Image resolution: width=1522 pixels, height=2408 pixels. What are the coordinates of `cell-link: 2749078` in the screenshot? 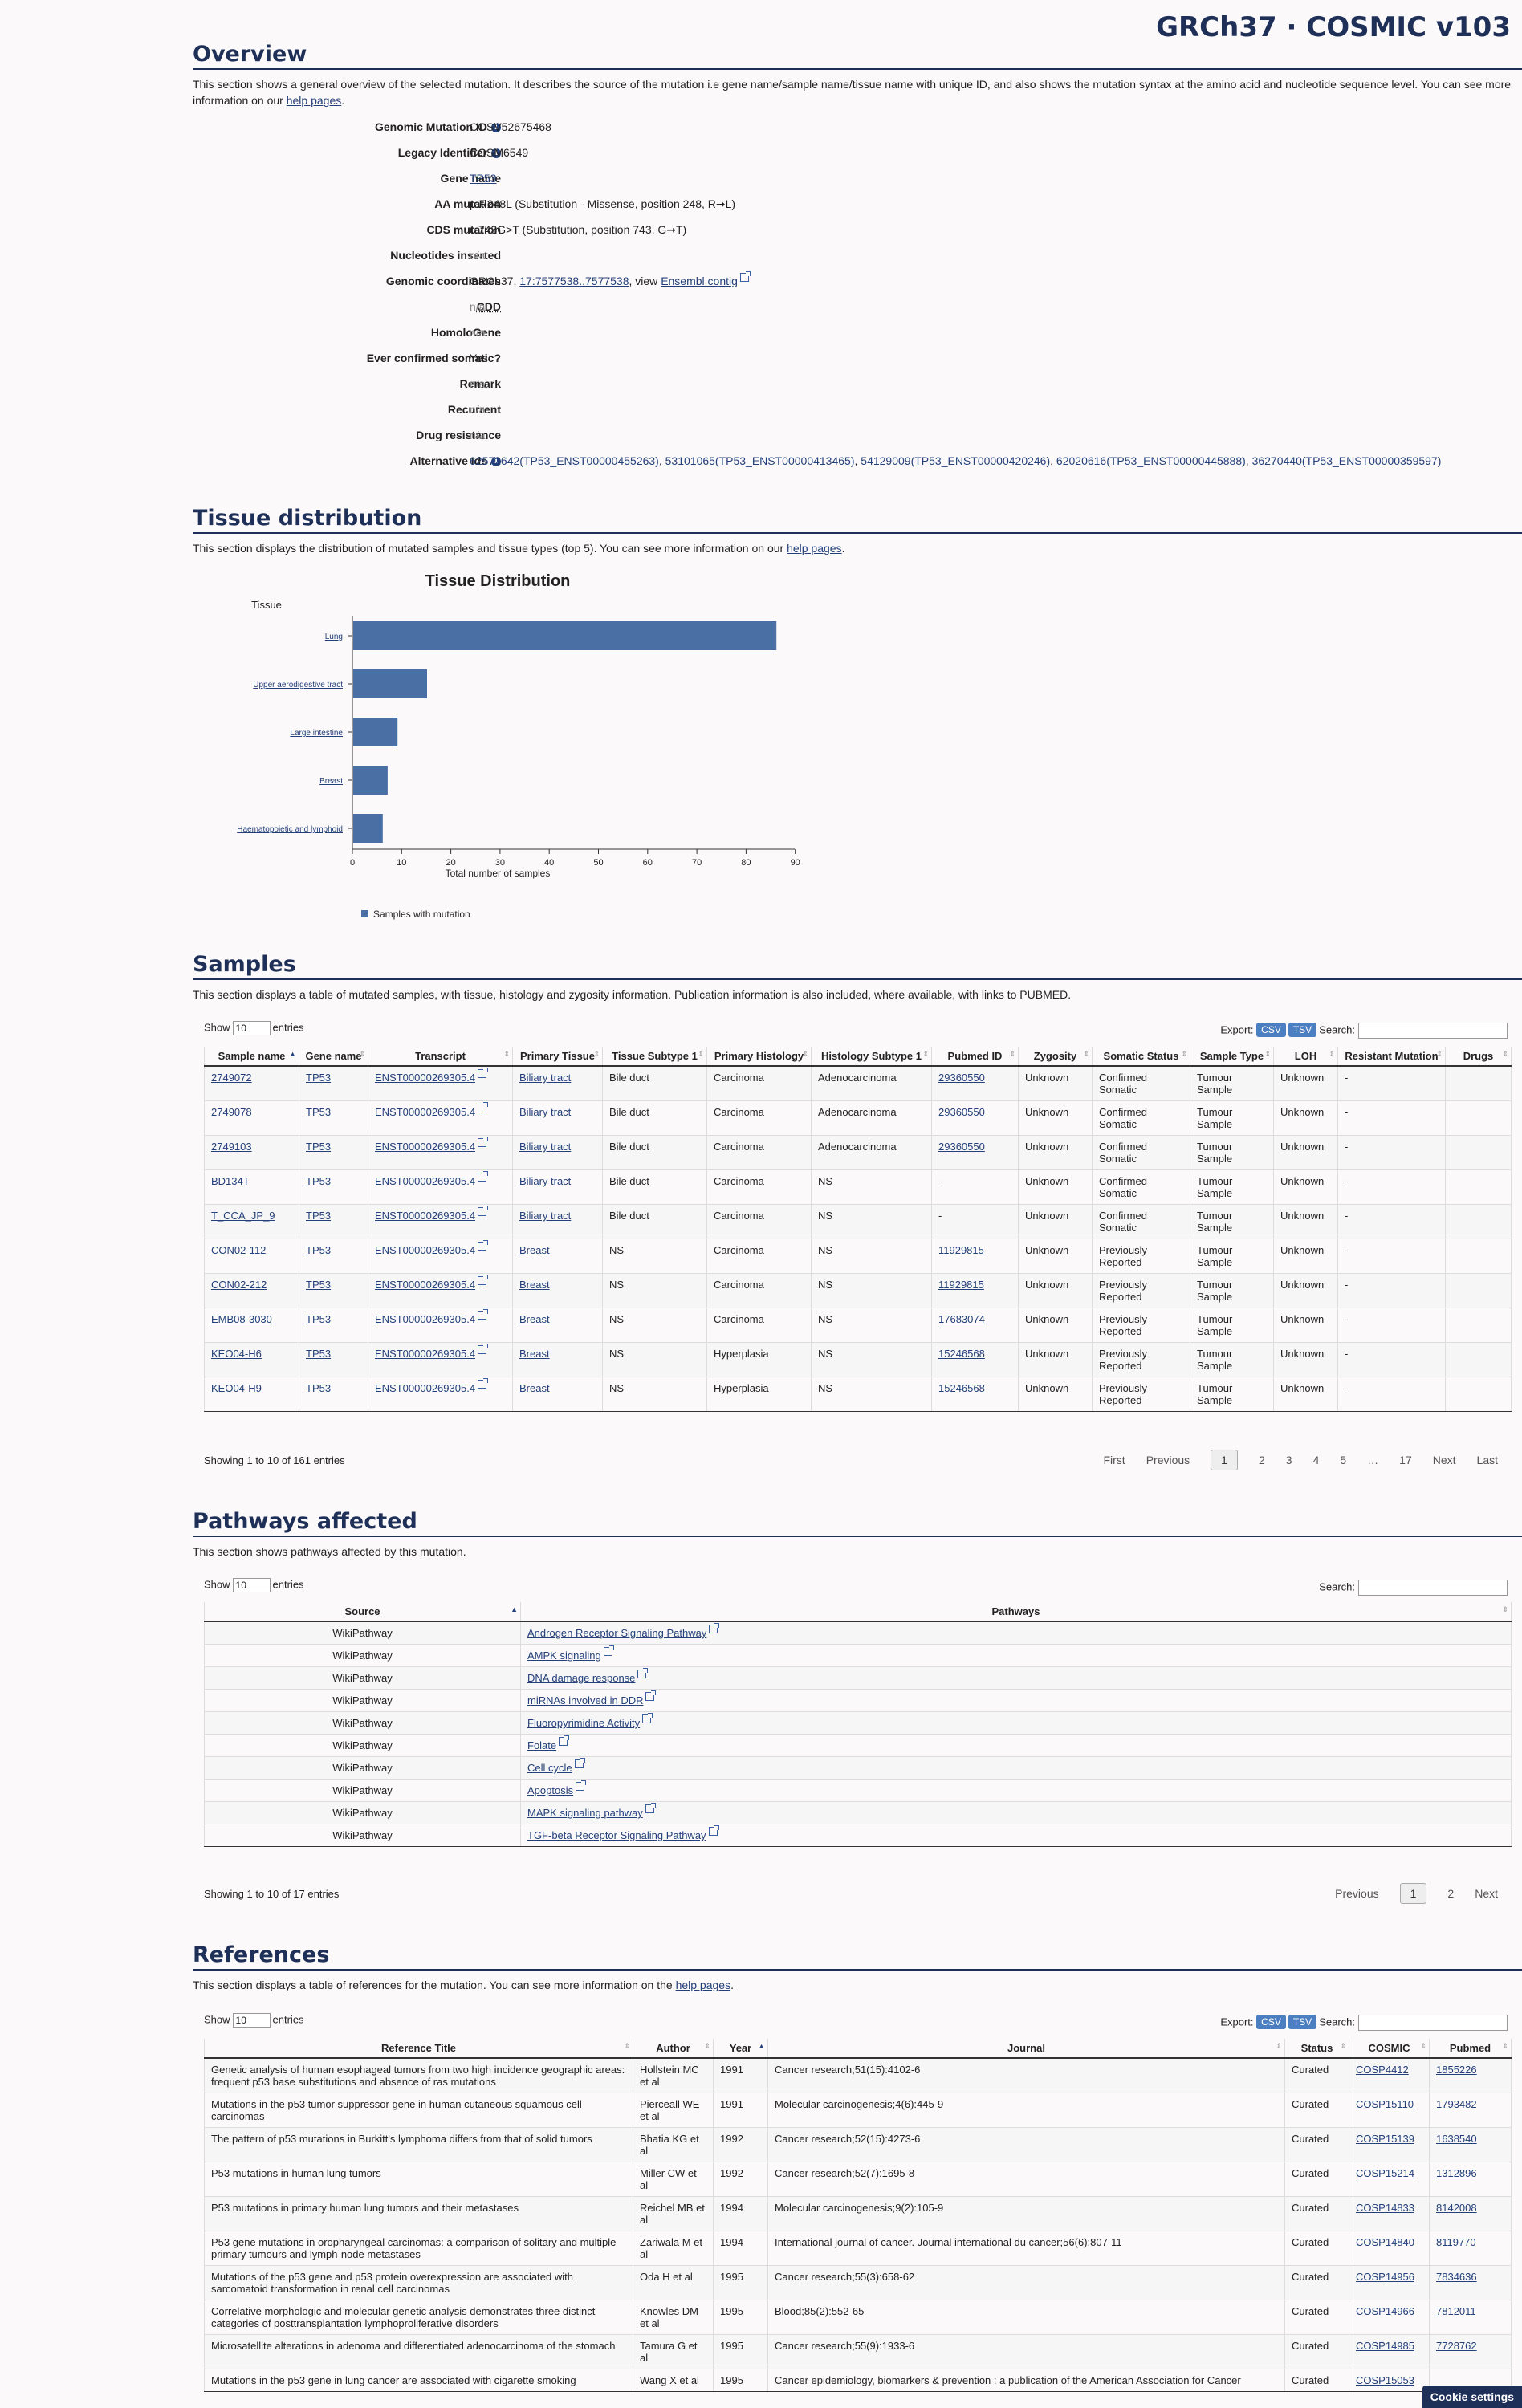 It's located at (232, 1112).